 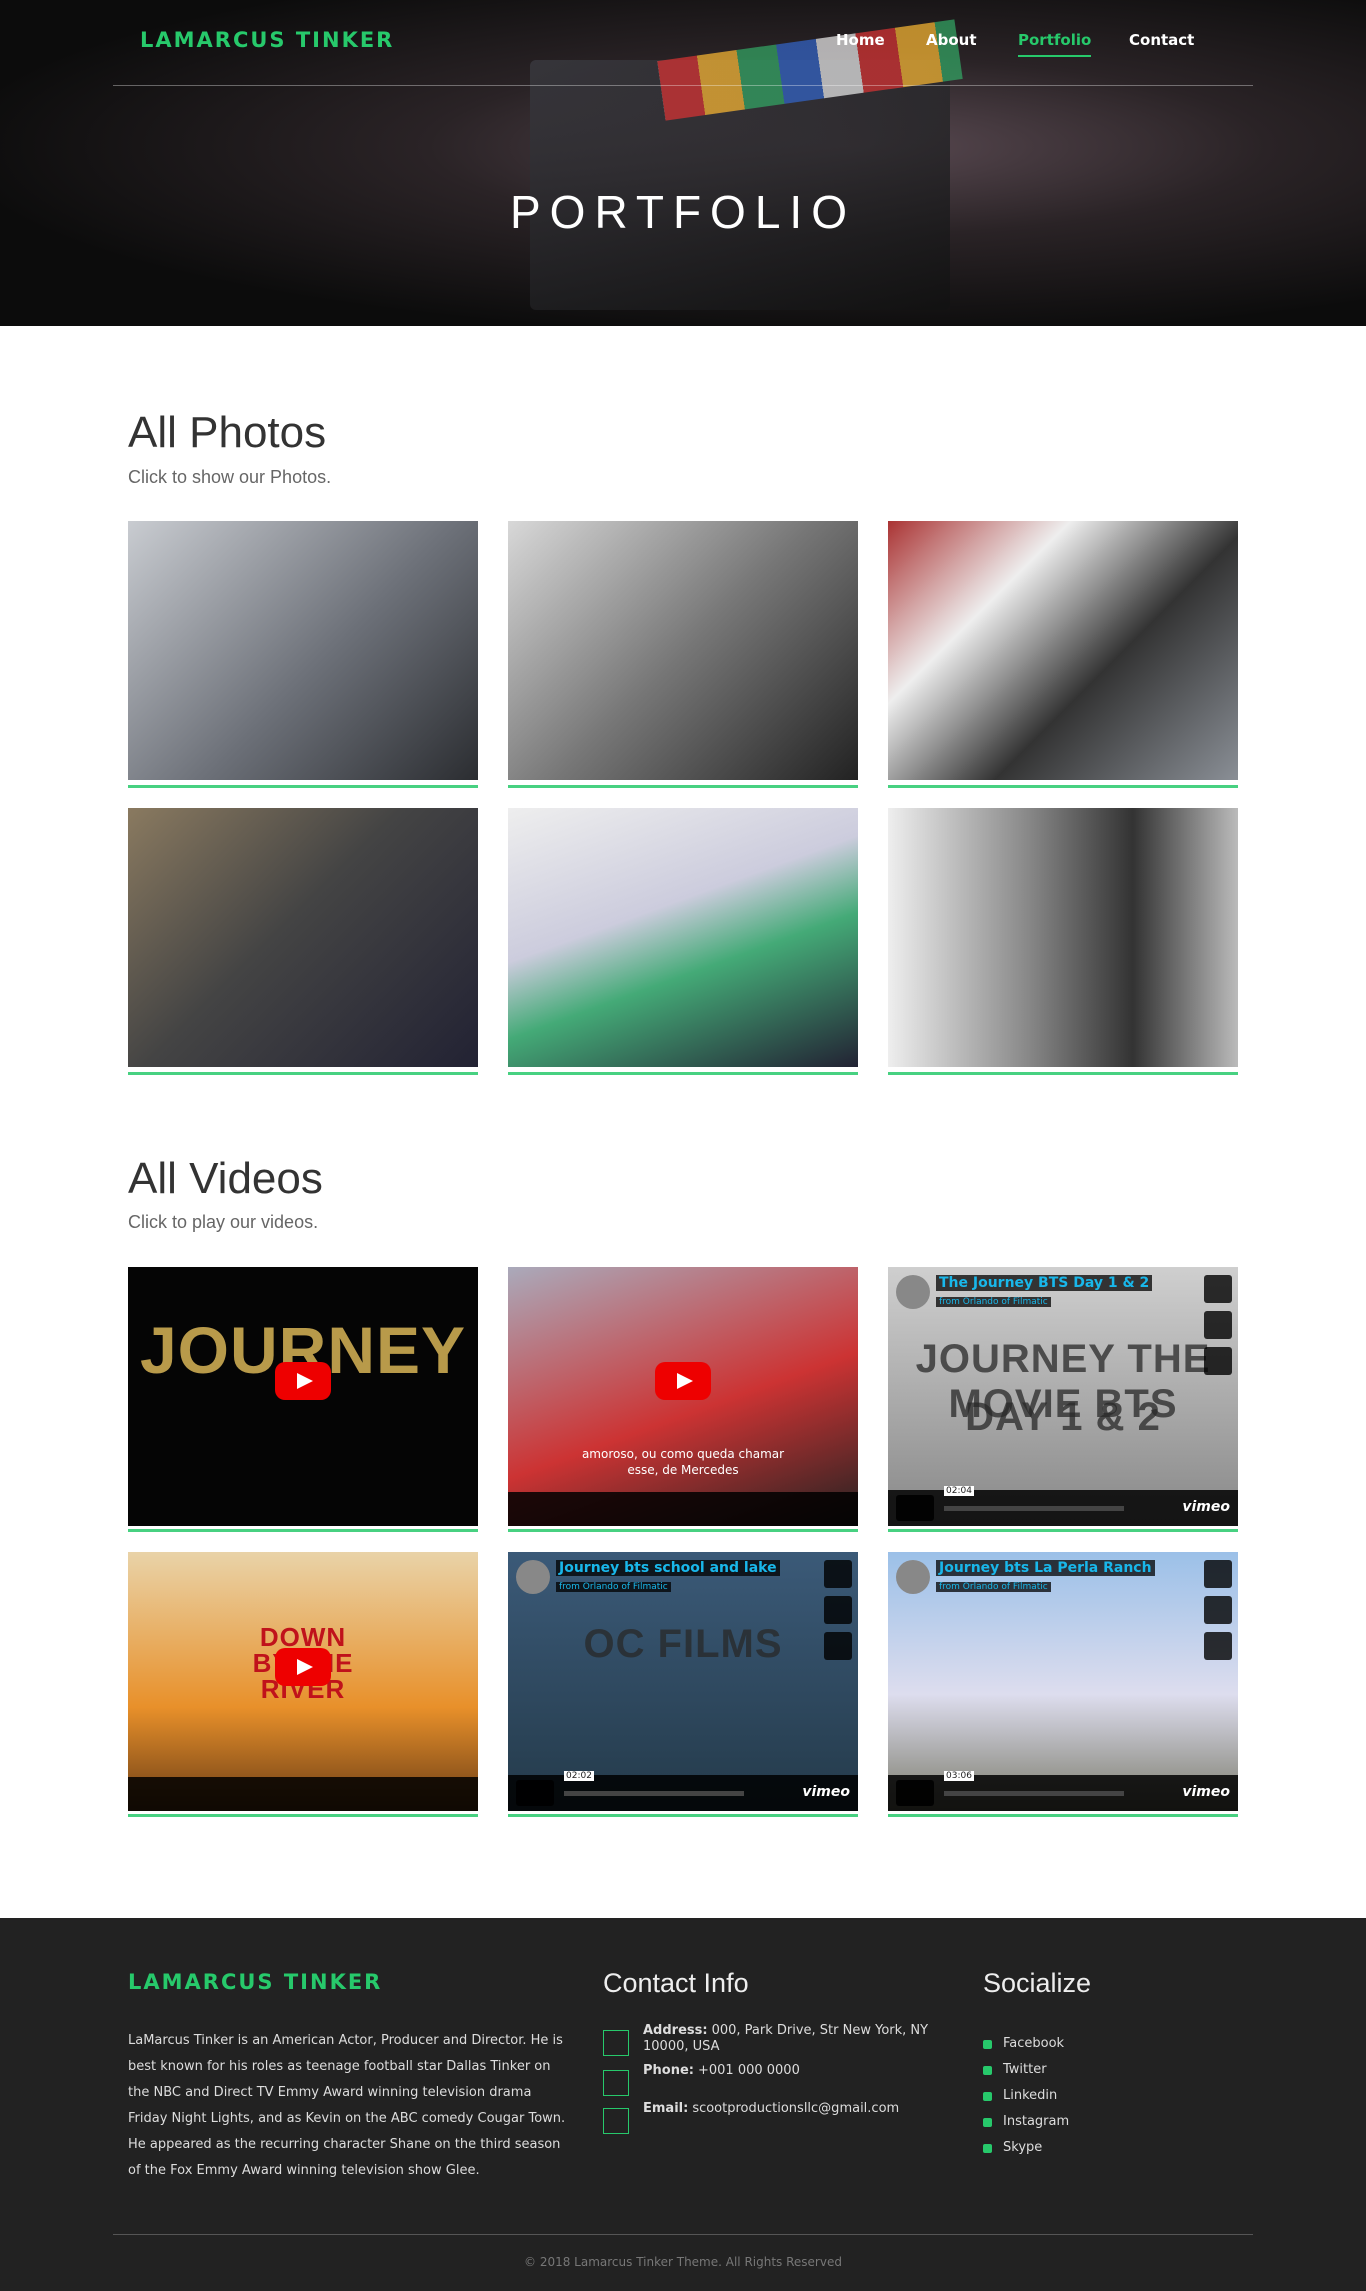 What do you see at coordinates (683, 212) in the screenshot?
I see `hero-title: PORTFOLIO` at bounding box center [683, 212].